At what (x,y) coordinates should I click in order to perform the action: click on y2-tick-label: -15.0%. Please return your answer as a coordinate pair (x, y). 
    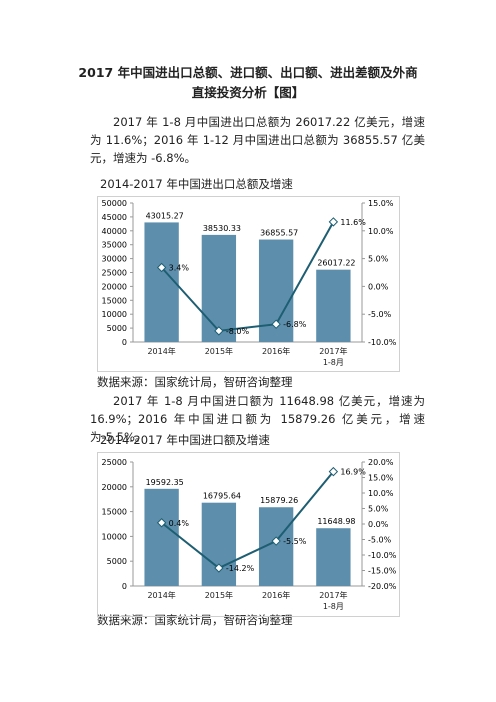
    Looking at the image, I should click on (382, 571).